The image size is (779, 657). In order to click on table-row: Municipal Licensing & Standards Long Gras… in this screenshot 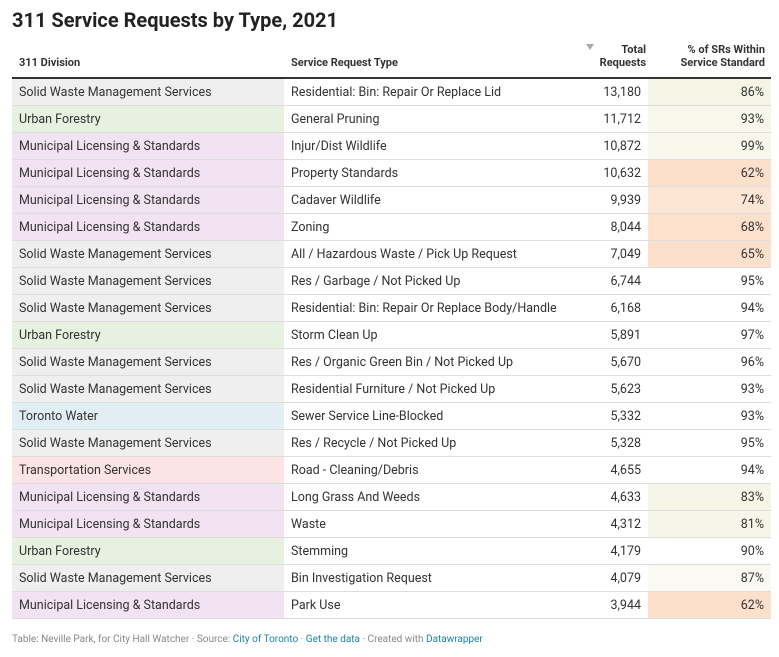, I will do `click(391, 497)`.